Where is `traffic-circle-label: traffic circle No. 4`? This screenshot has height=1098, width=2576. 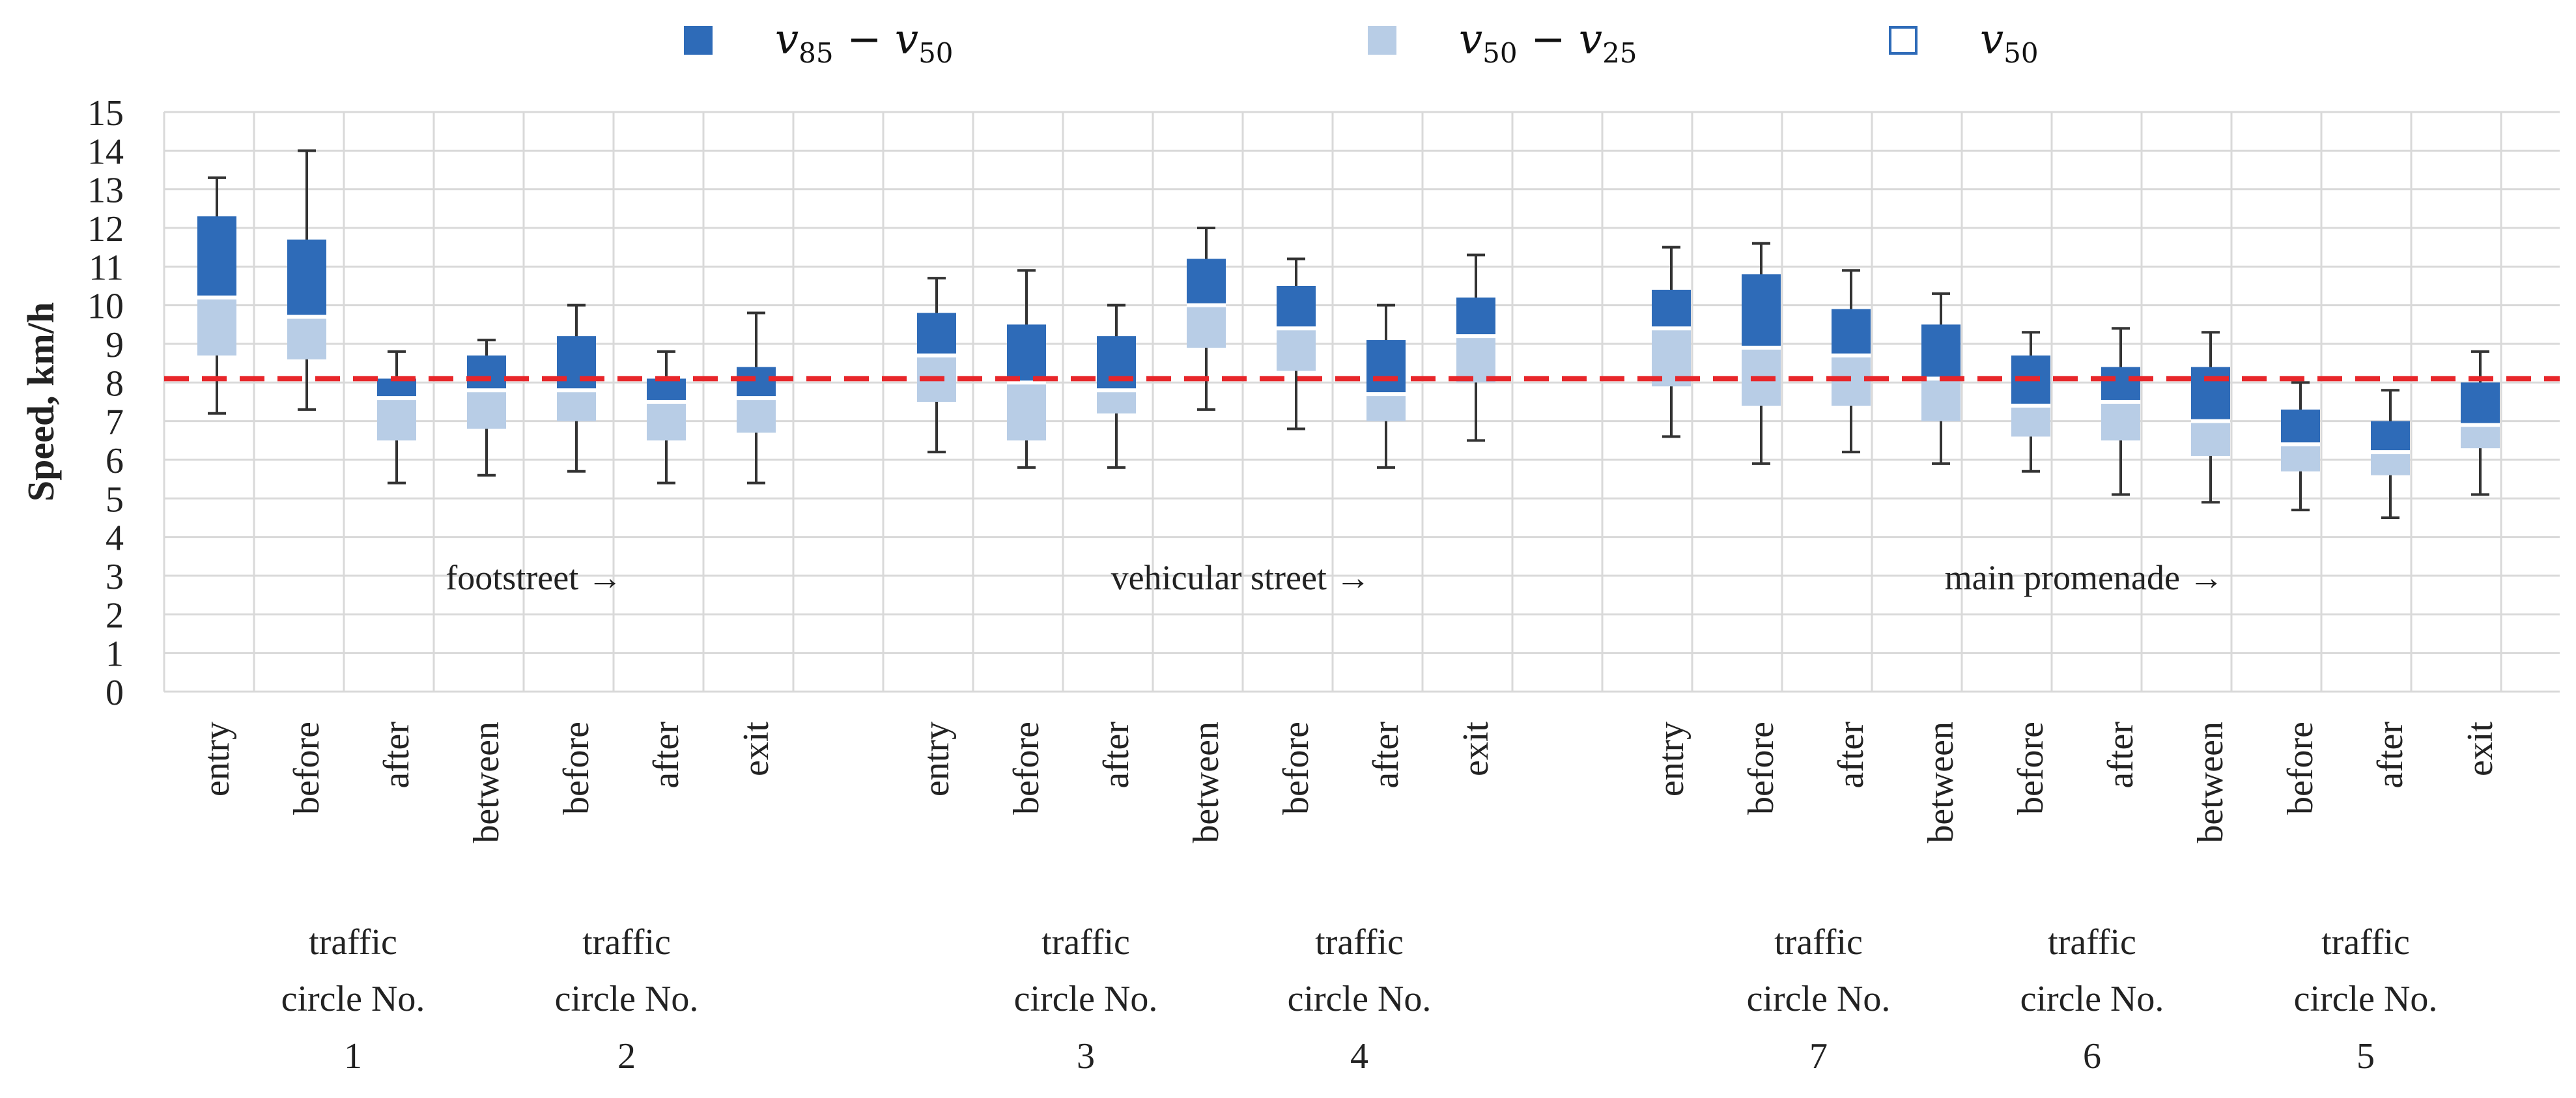 traffic-circle-label: traffic circle No. 4 is located at coordinates (1360, 999).